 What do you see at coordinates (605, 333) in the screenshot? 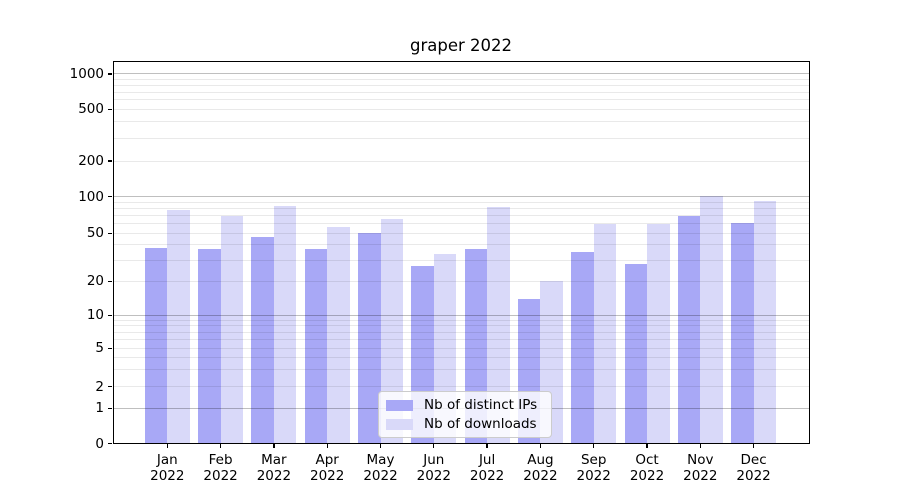
I see `bar-downloads-sep` at bounding box center [605, 333].